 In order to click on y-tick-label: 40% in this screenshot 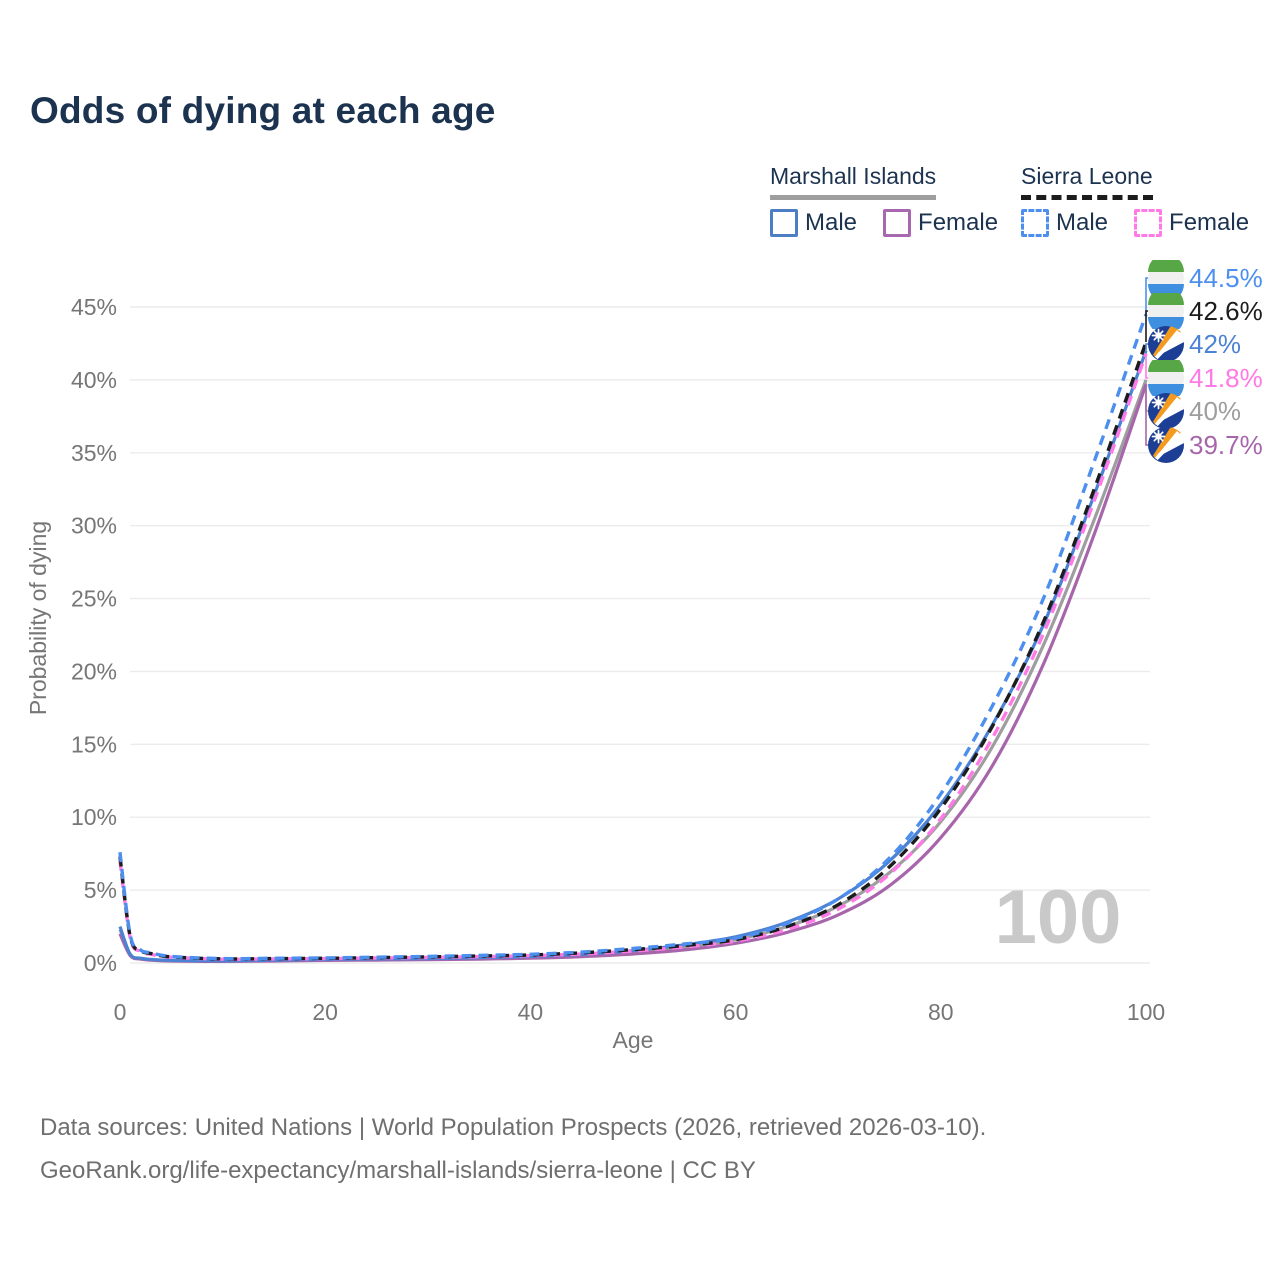, I will do `click(94, 380)`.